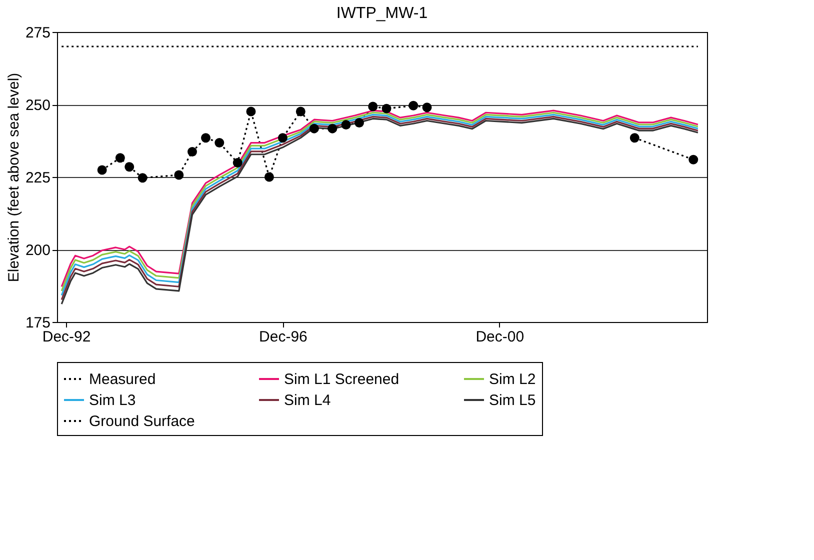 This screenshot has height=560, width=814. Describe the element at coordinates (382, 13) in the screenshot. I see `chart-title: IWTP_MW-1` at that location.